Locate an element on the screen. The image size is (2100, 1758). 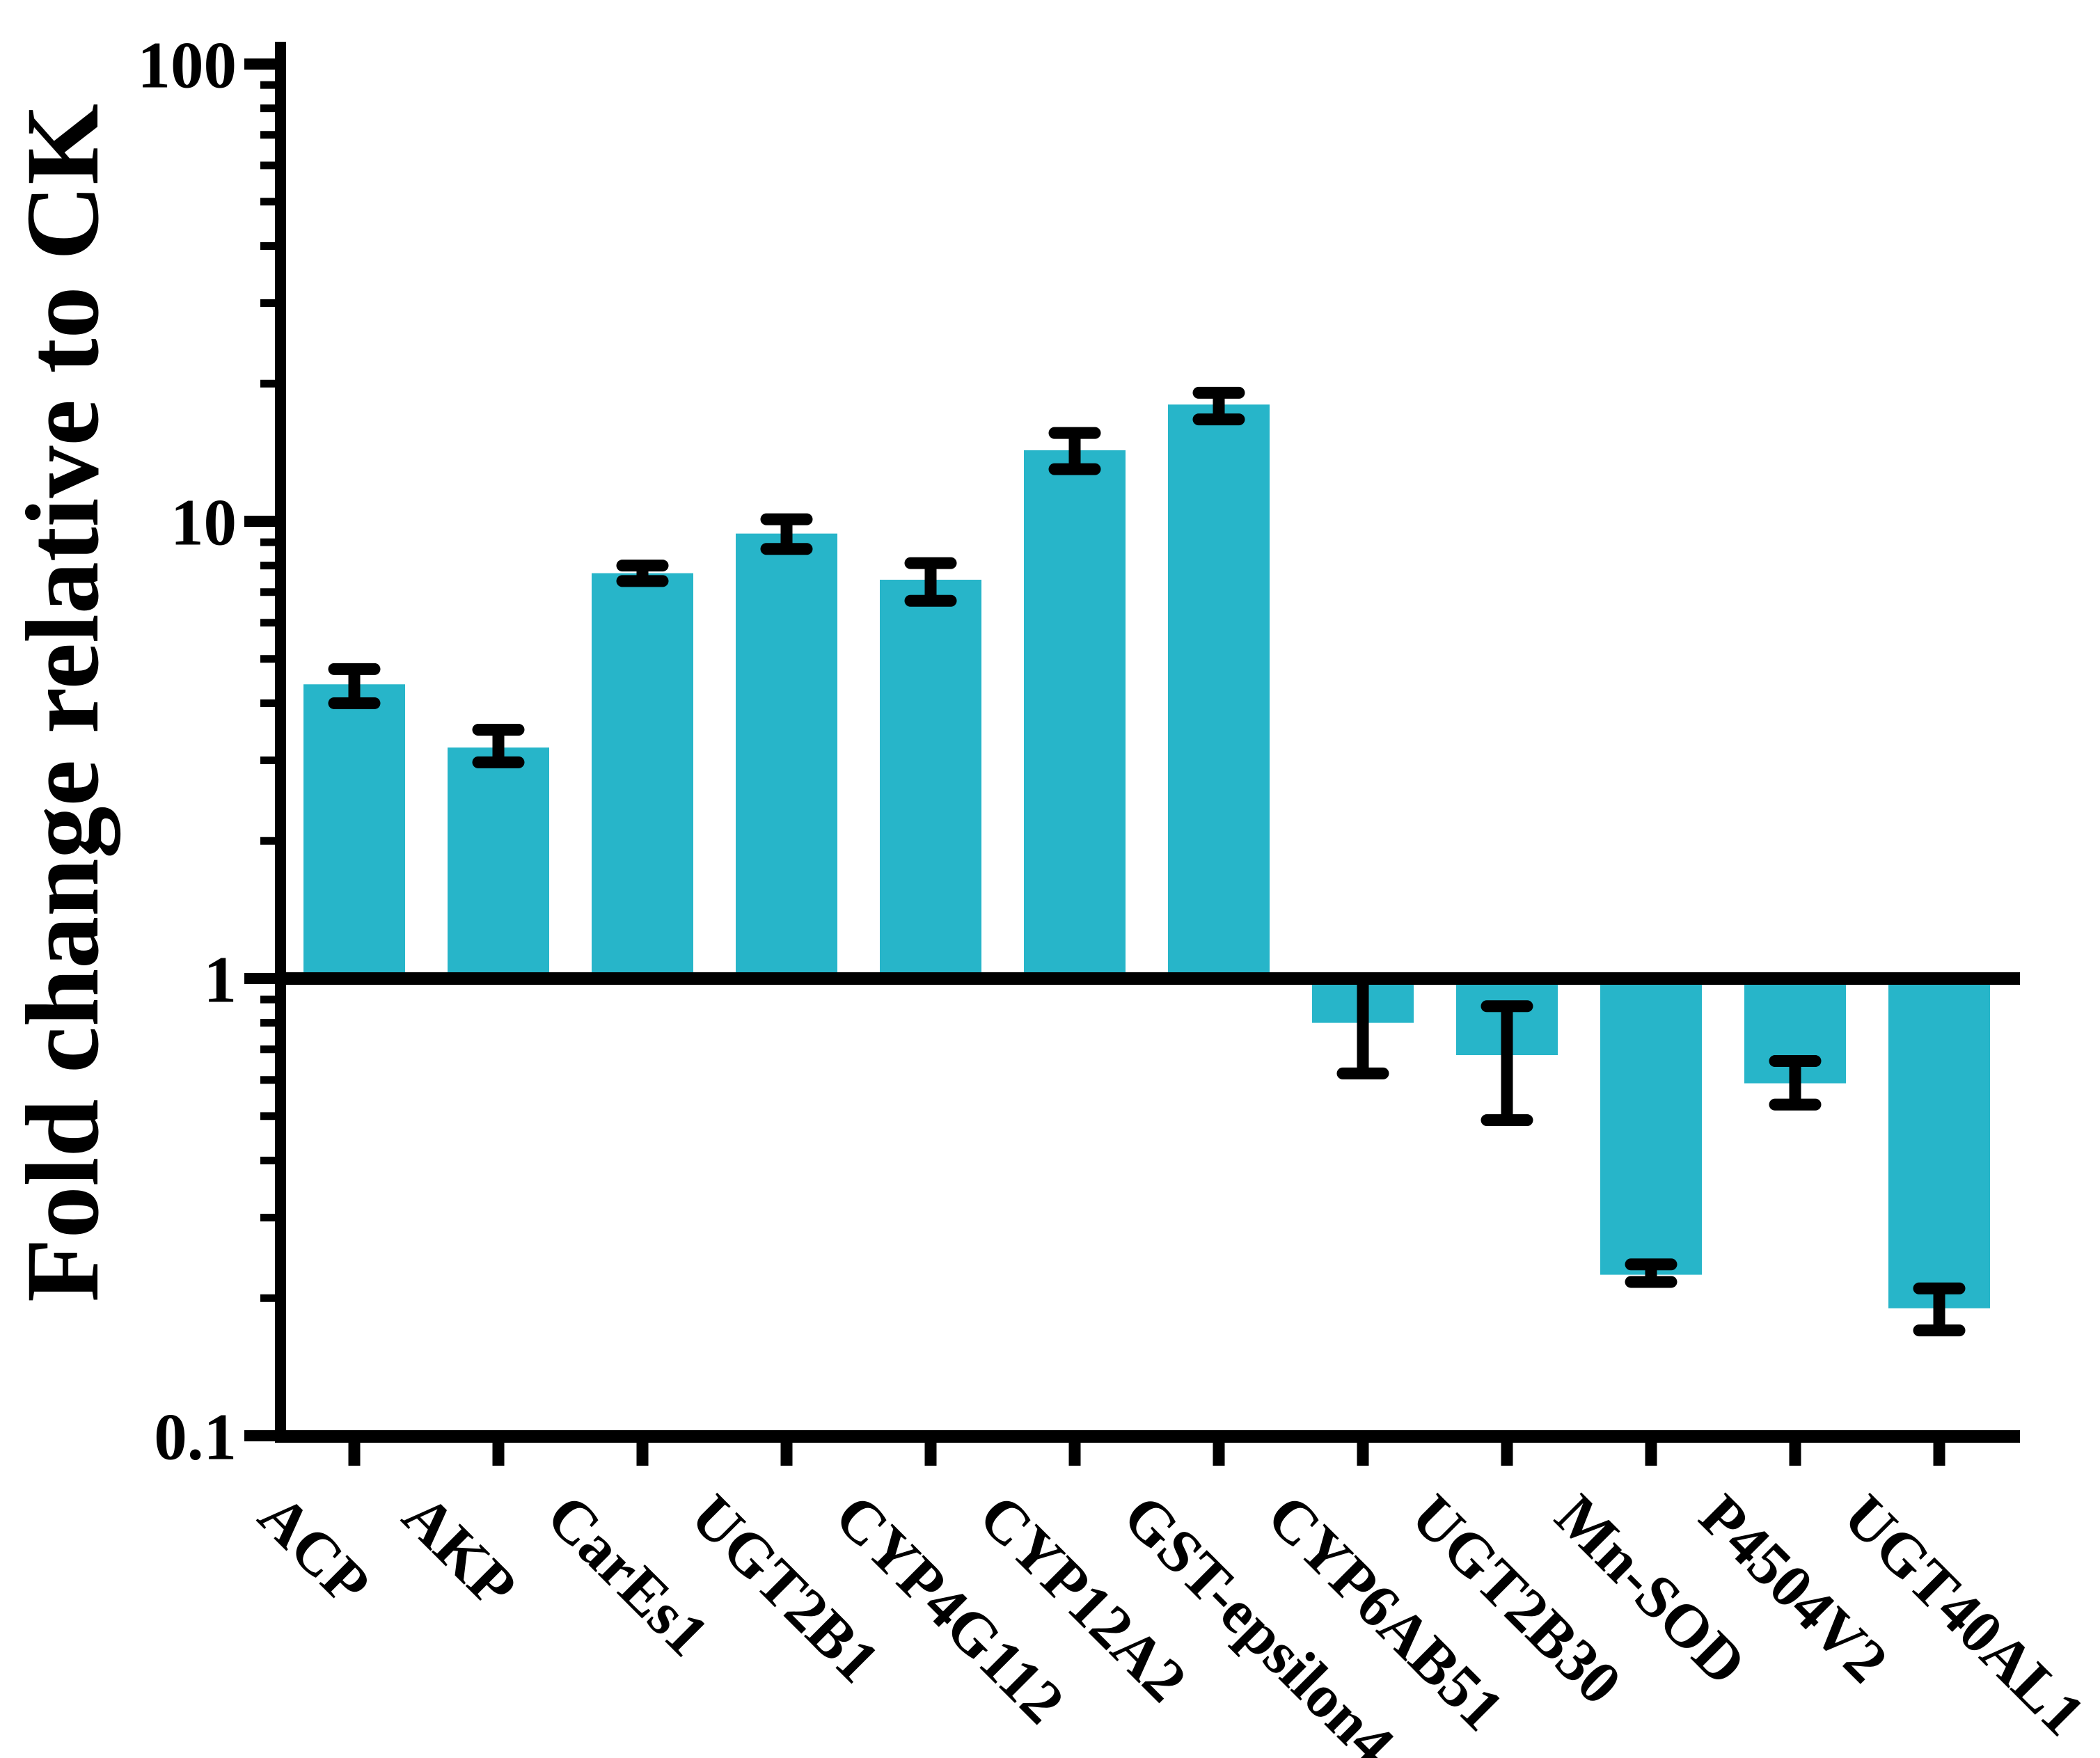
bar-cyp4g112 is located at coordinates (931, 779).